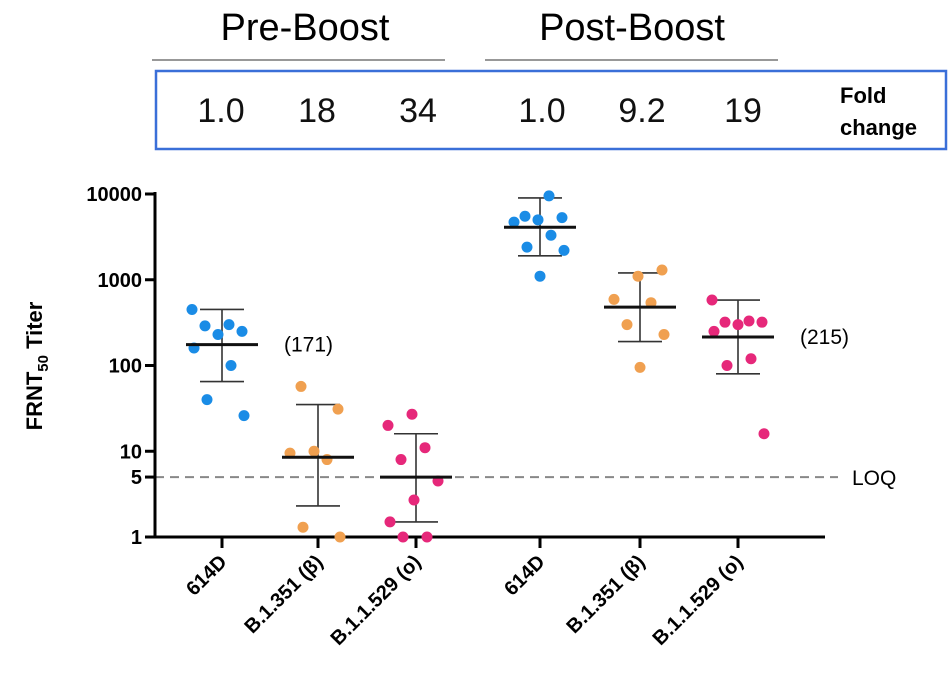 This screenshot has width=952, height=682. Describe the element at coordinates (632, 28) in the screenshot. I see `post-boost-label: Post-Boost` at that location.